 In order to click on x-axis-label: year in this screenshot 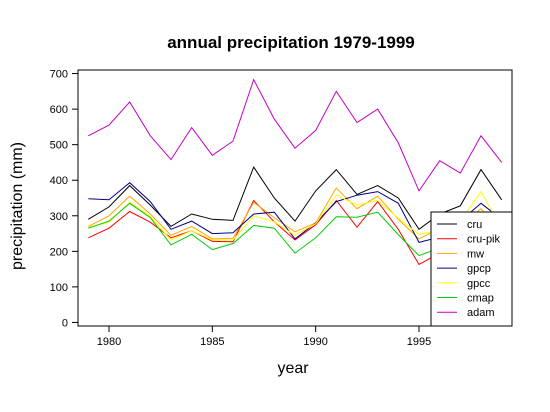, I will do `click(293, 368)`.